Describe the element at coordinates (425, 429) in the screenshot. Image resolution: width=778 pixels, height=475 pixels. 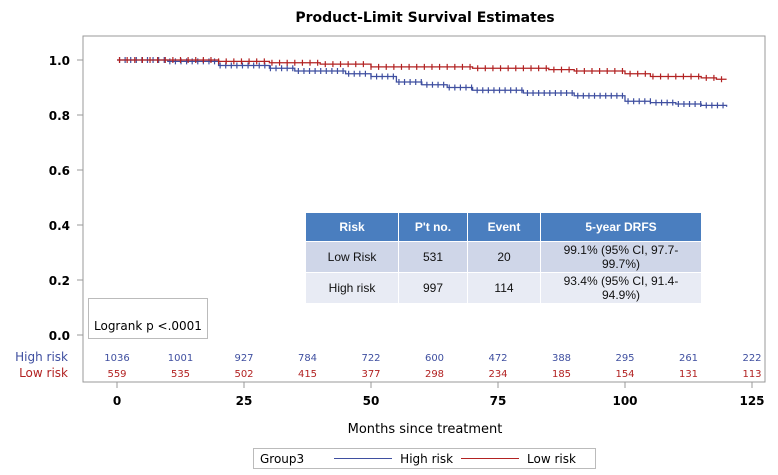
I see `x-axis-label: Months since treatment` at that location.